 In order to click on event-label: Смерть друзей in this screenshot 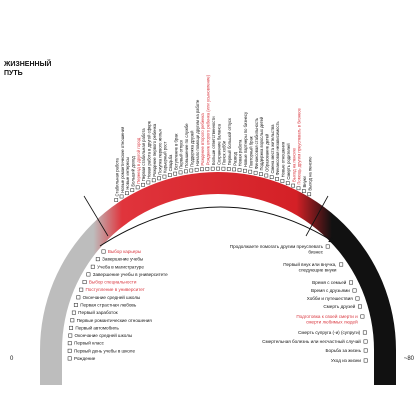, I will do `click(339, 306)`.